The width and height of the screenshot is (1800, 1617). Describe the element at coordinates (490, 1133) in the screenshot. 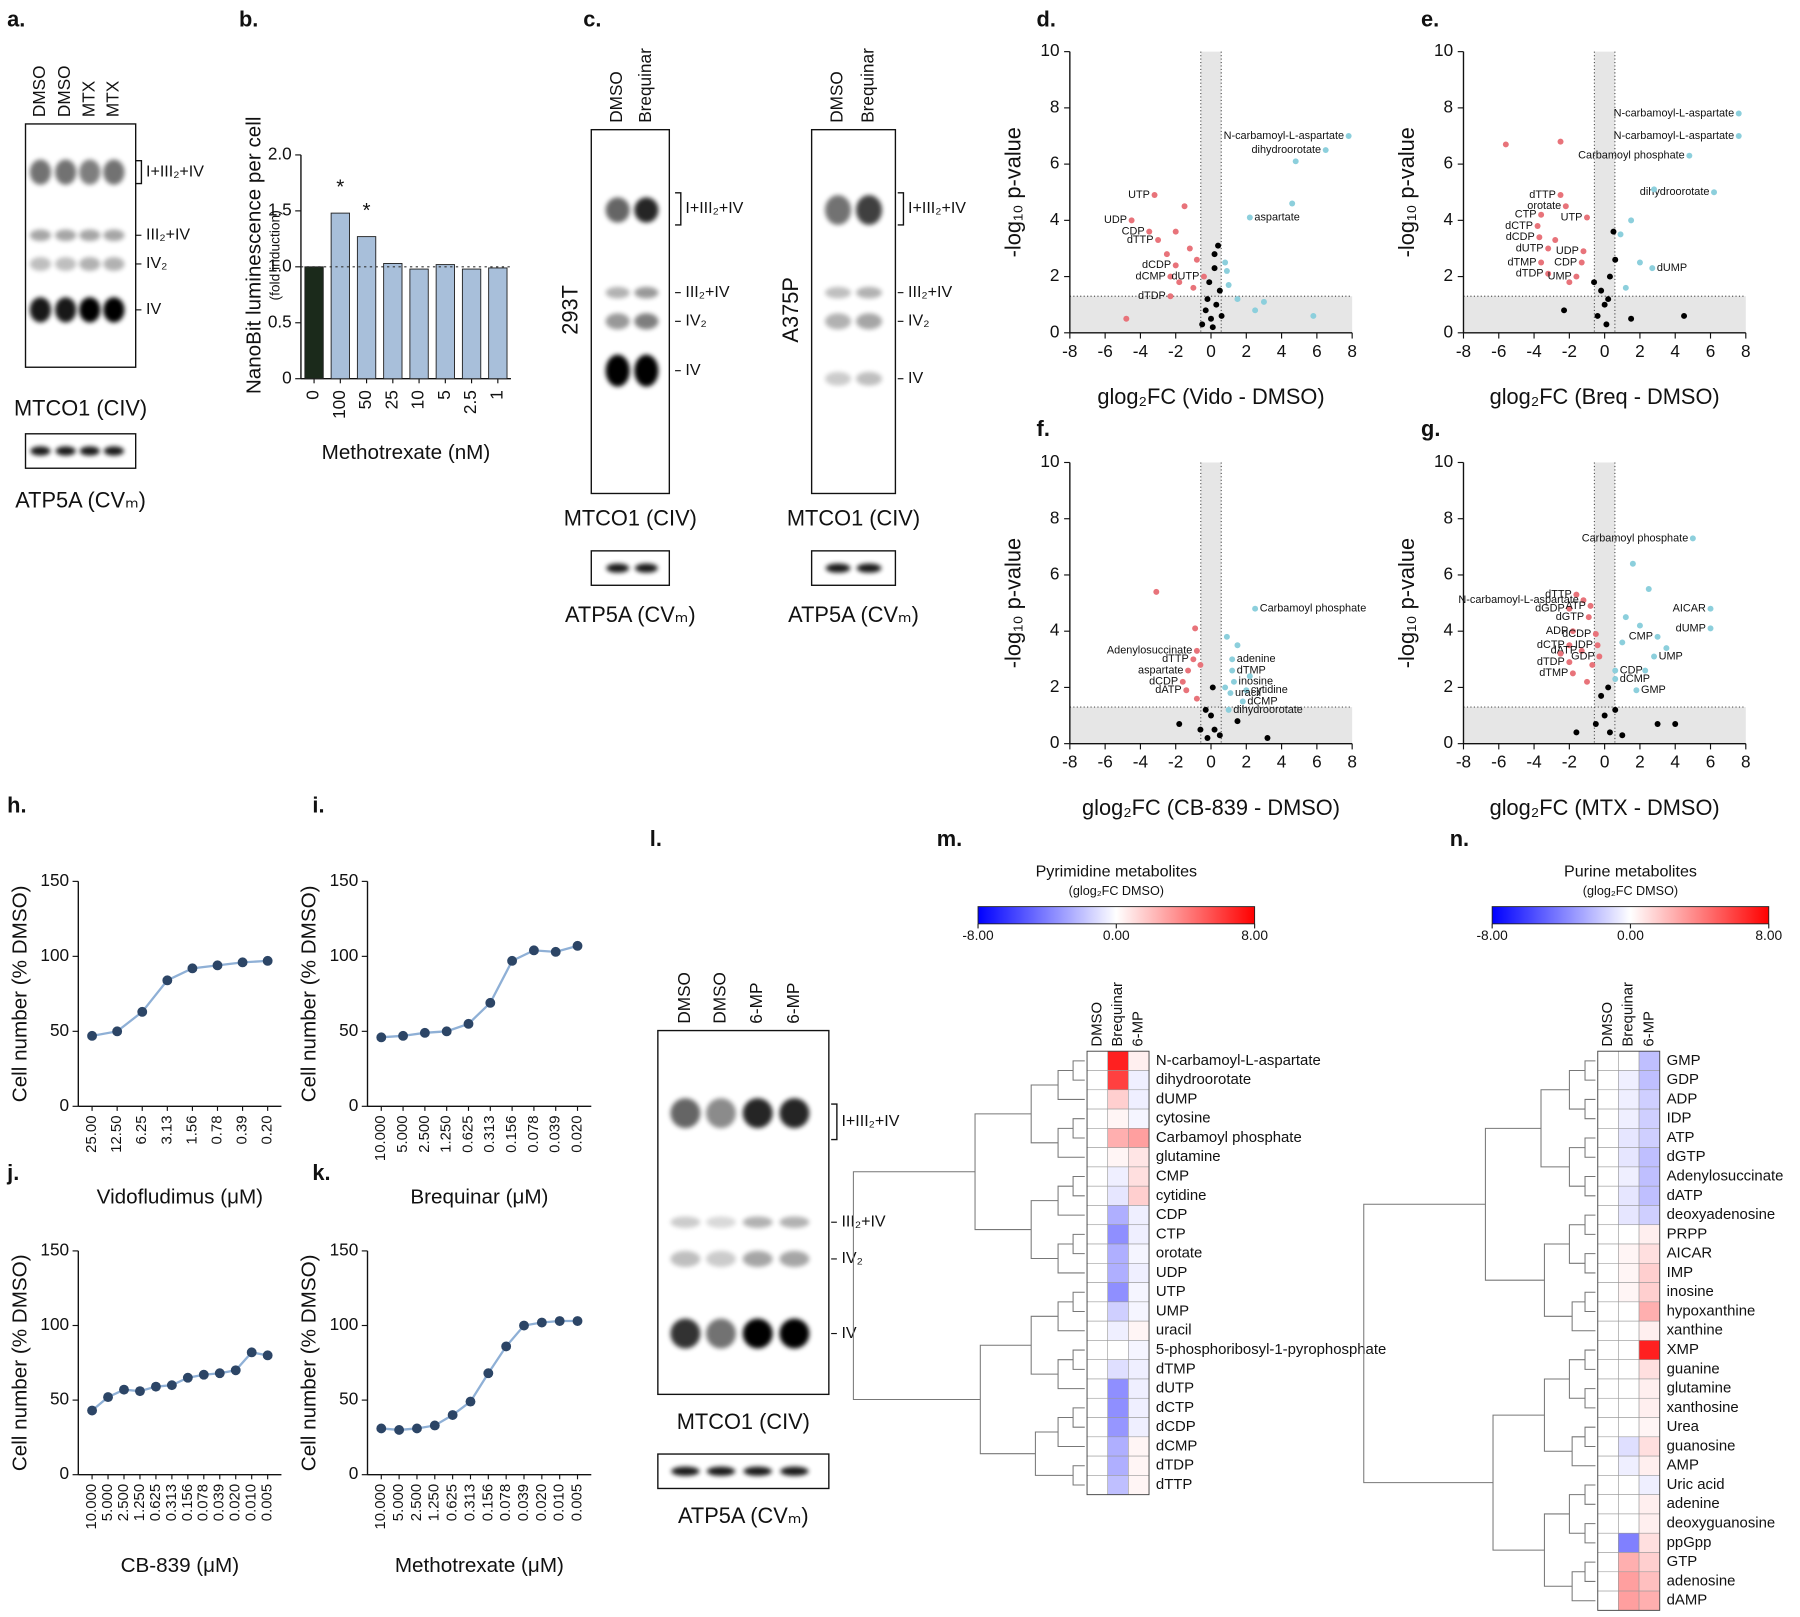

I see `x-tick-label: 0.313` at that location.